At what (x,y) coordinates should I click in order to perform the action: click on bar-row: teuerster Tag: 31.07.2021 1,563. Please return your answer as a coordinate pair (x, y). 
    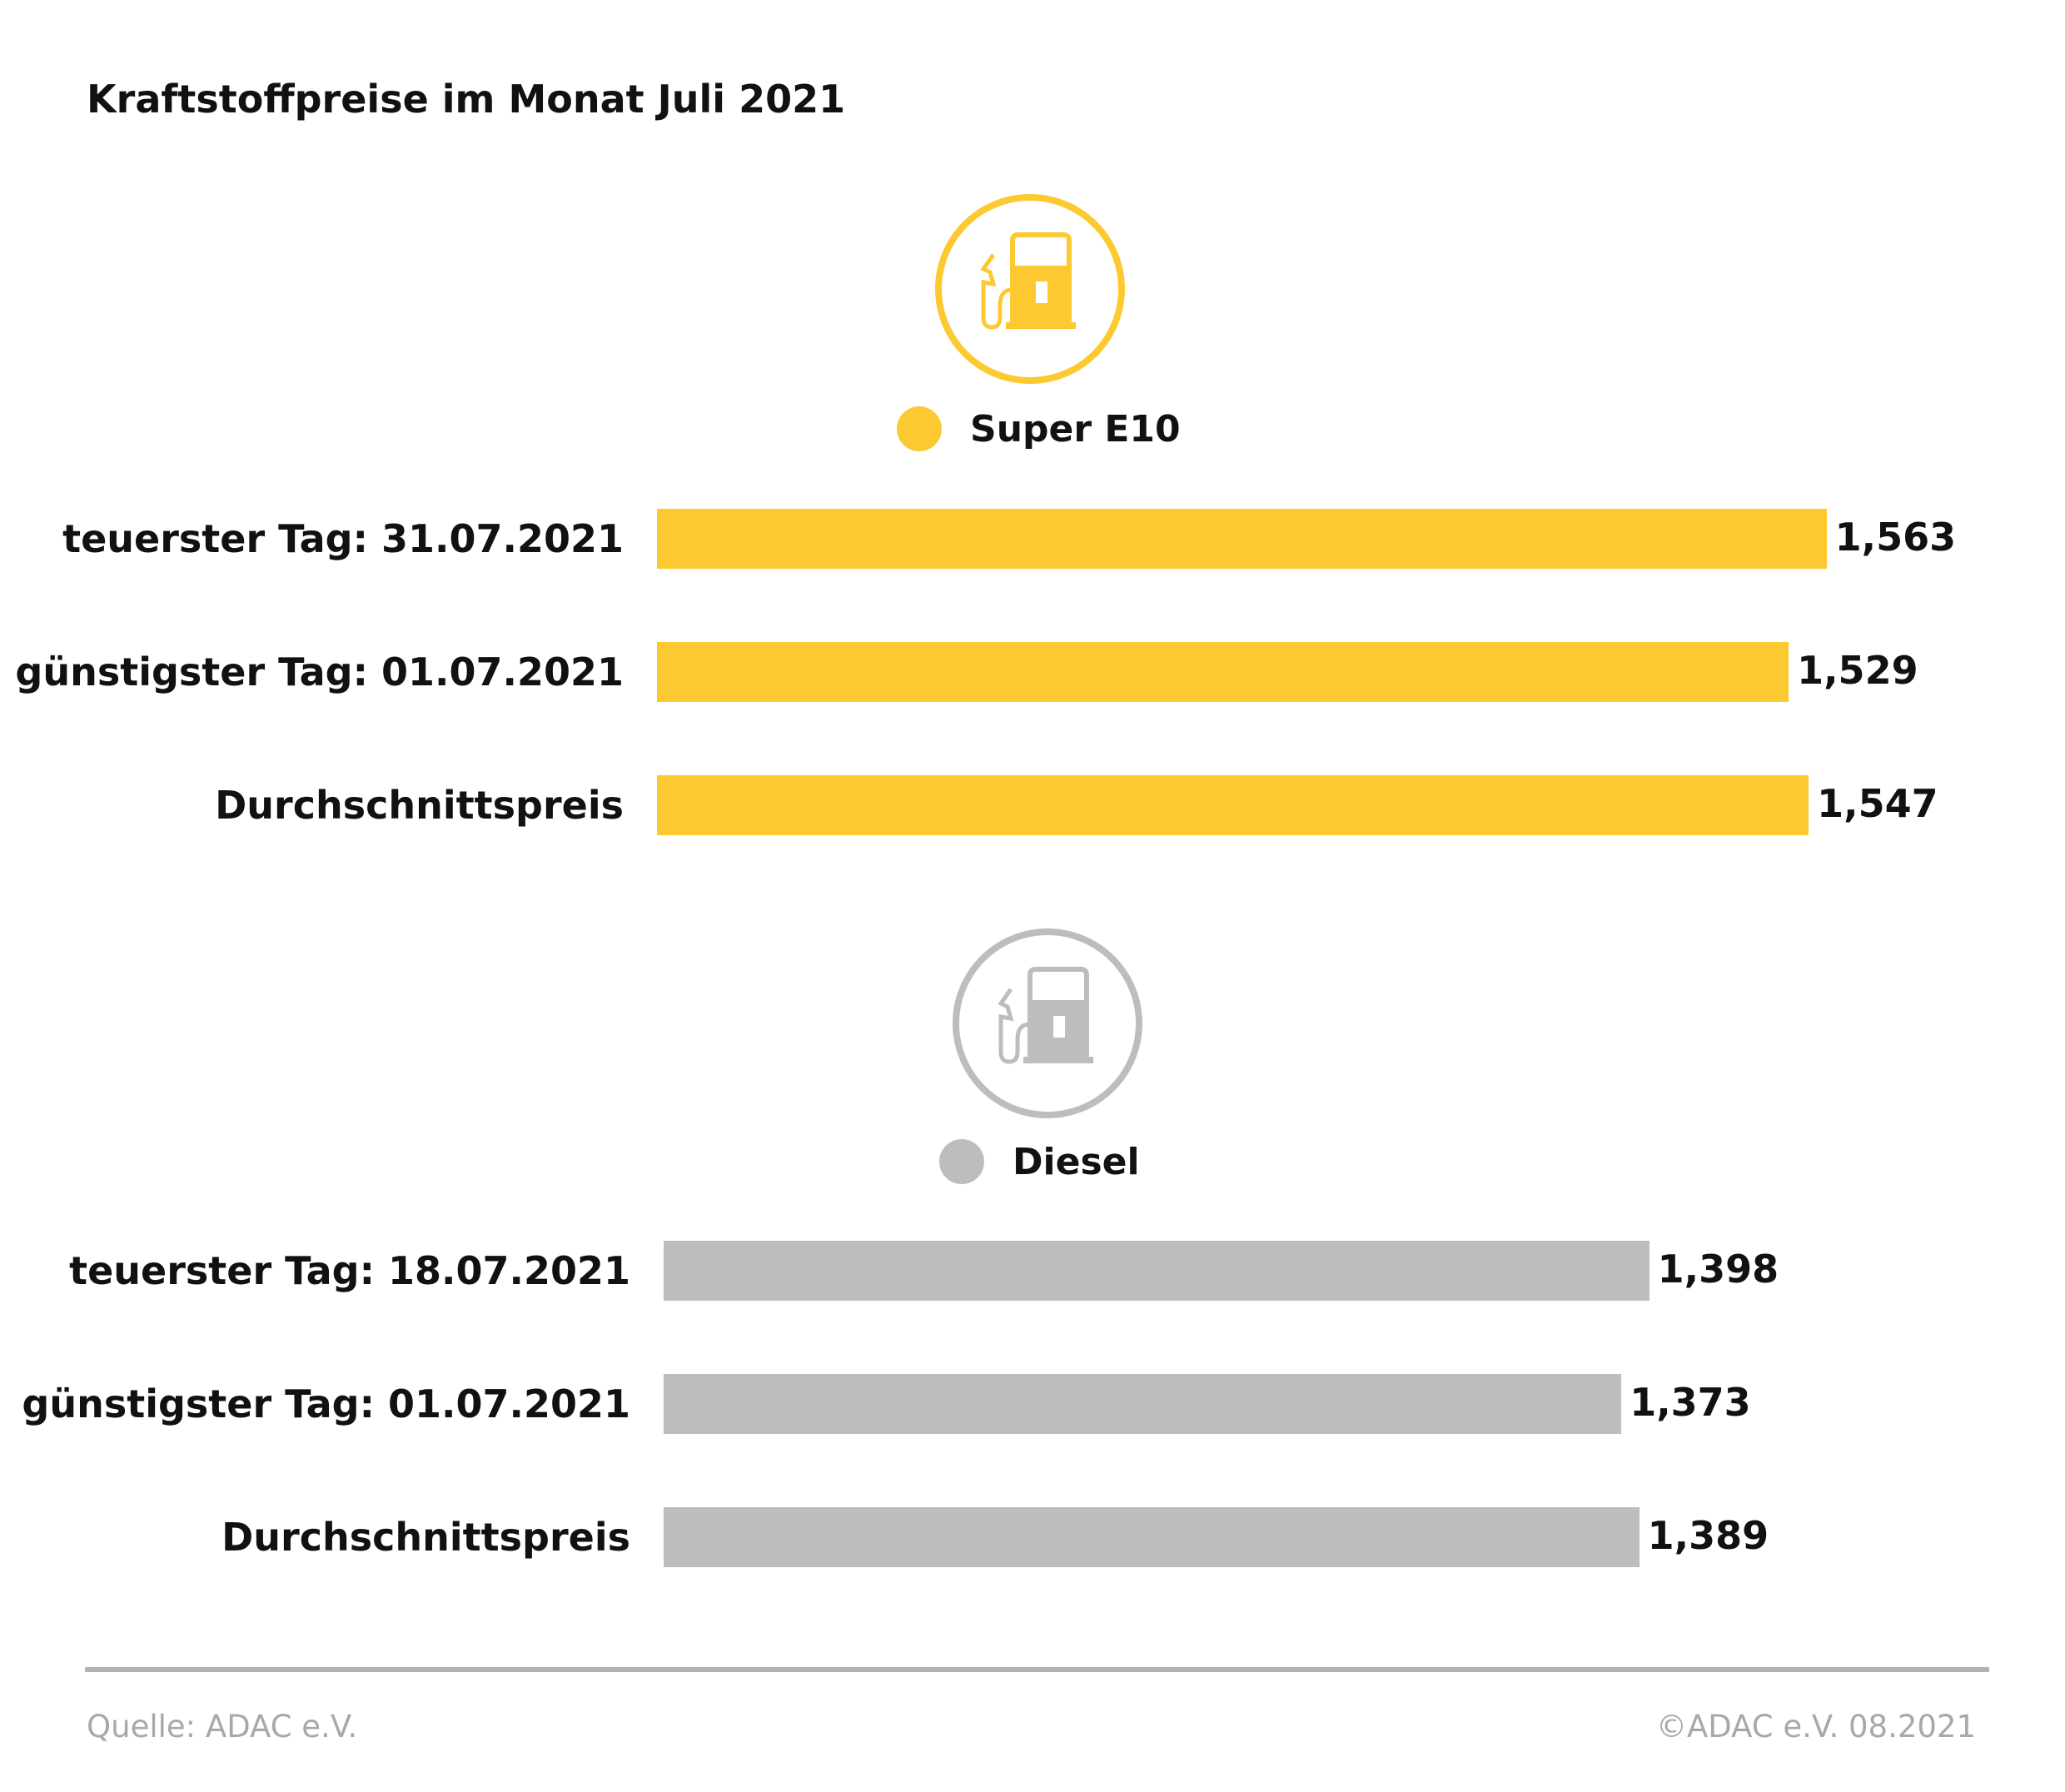
    Looking at the image, I should click on (1032, 539).